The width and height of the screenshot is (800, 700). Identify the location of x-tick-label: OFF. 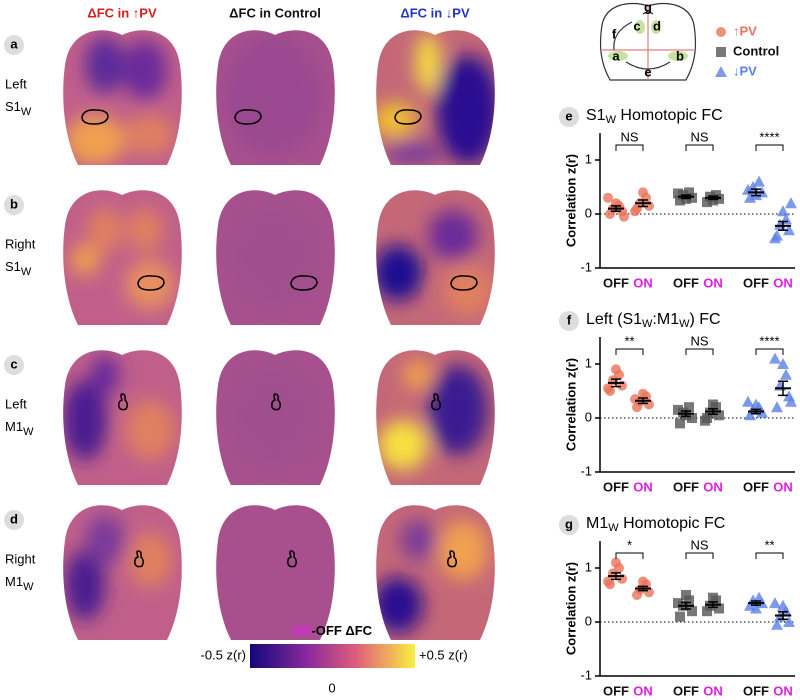
(756, 690).